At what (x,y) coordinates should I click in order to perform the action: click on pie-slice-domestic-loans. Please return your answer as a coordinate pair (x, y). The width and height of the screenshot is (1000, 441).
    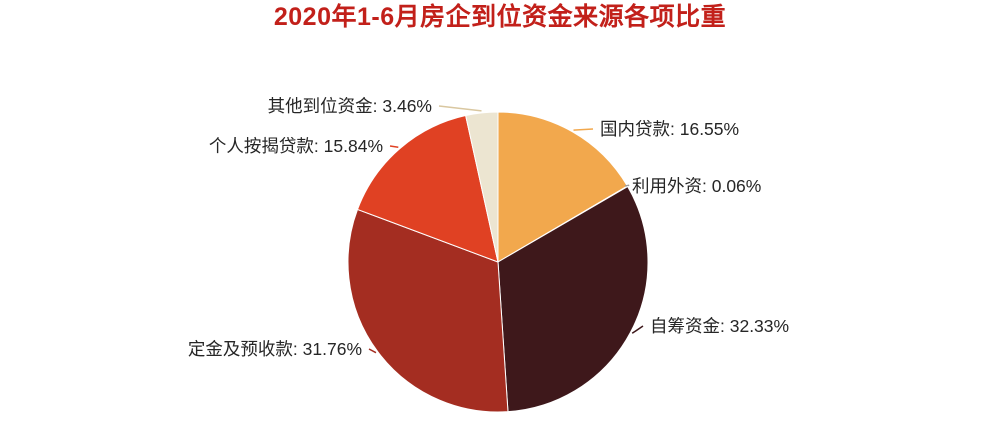
    Looking at the image, I should click on (563, 187).